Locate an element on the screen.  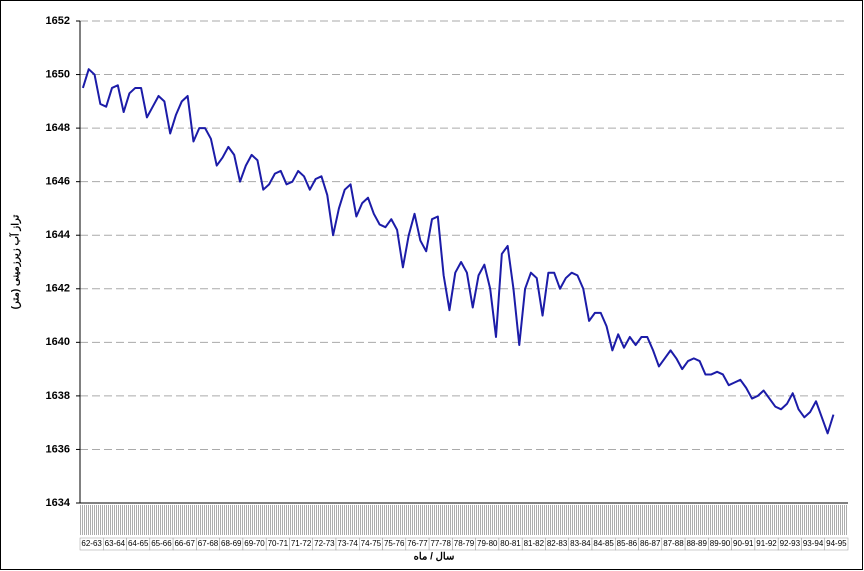
x-tick-label: 62-63 is located at coordinates (91, 543).